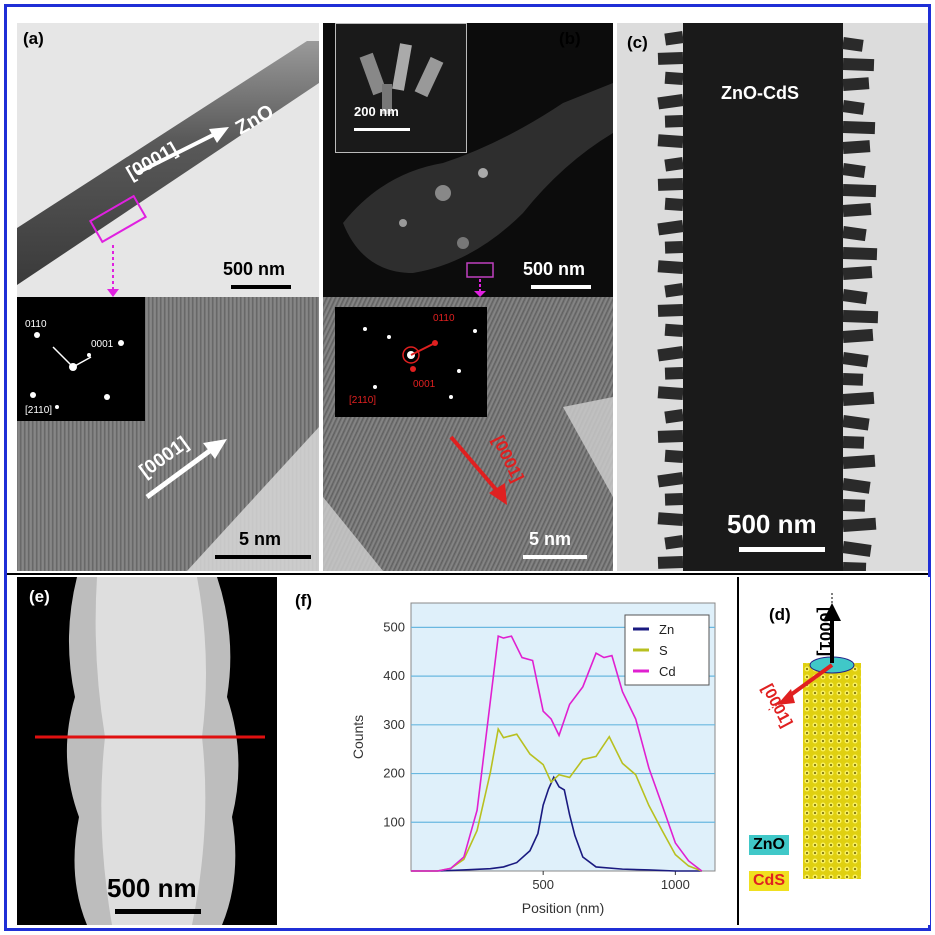  I want to click on y-tick-label: 400, so click(394, 675).